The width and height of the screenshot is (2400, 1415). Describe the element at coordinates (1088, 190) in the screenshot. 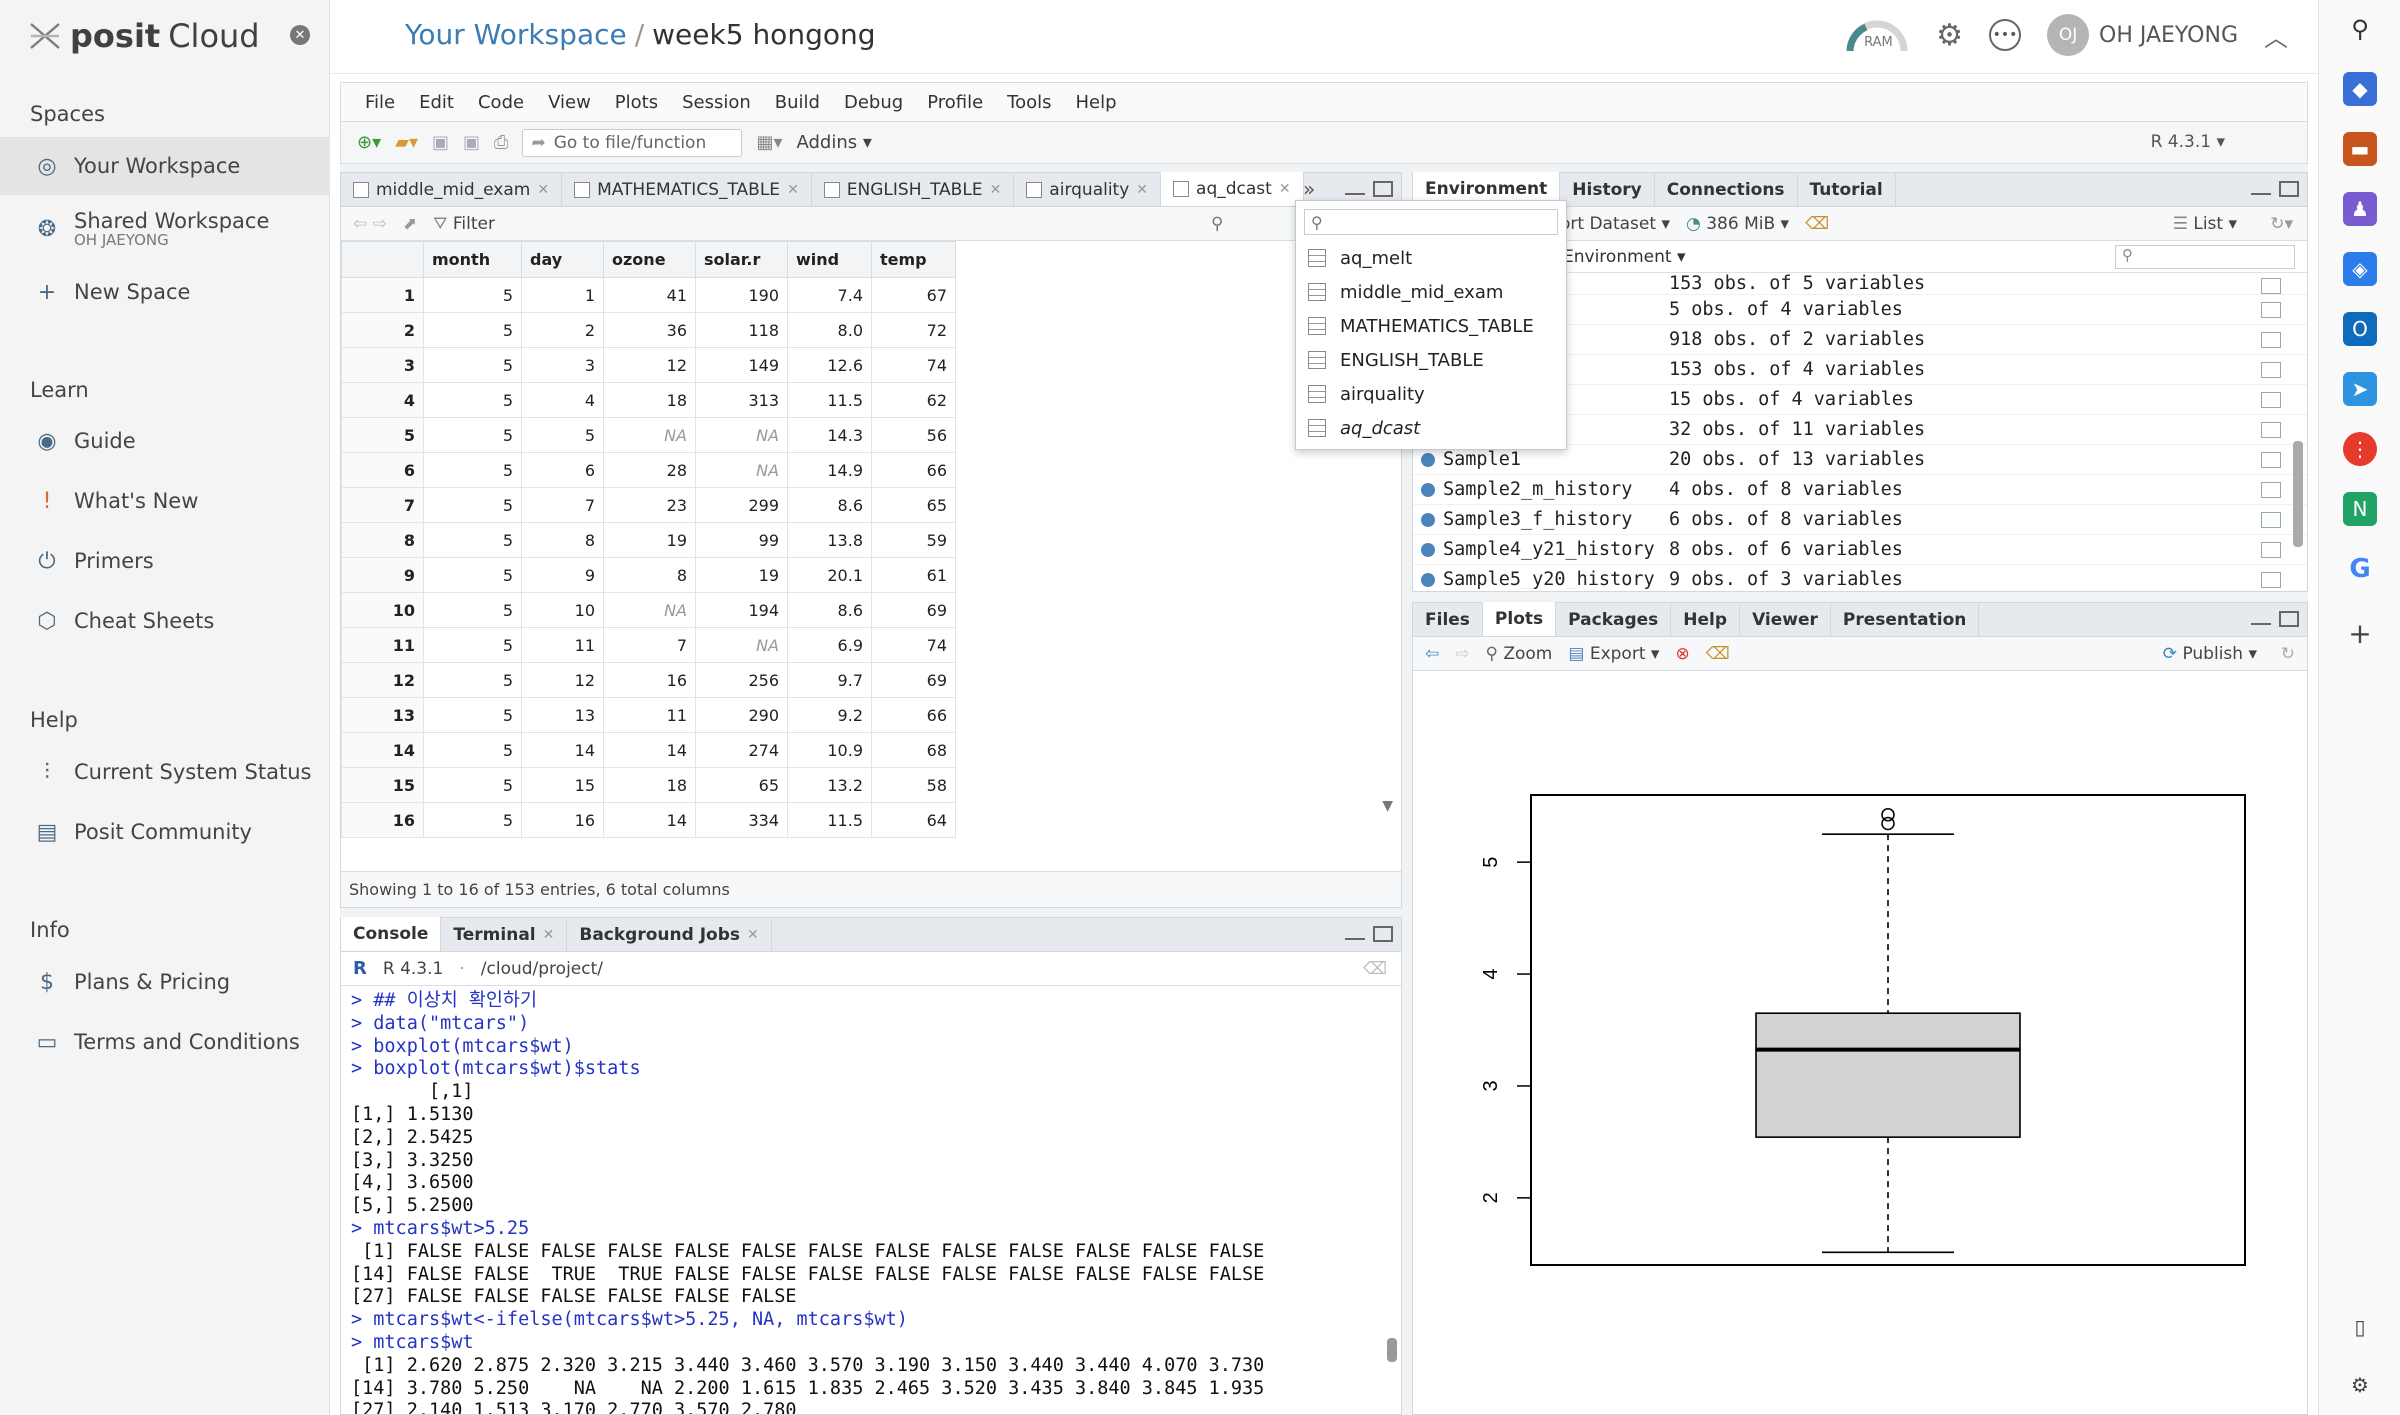

I see `source-tab-3: airquality ✕` at that location.